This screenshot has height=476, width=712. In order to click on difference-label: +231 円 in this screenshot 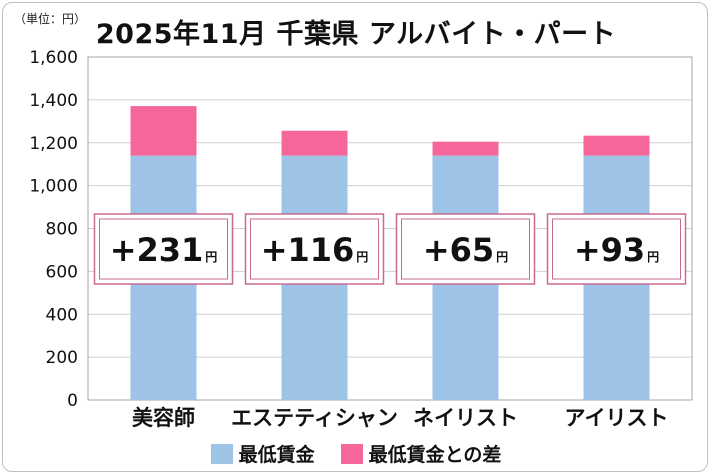, I will do `click(164, 250)`.